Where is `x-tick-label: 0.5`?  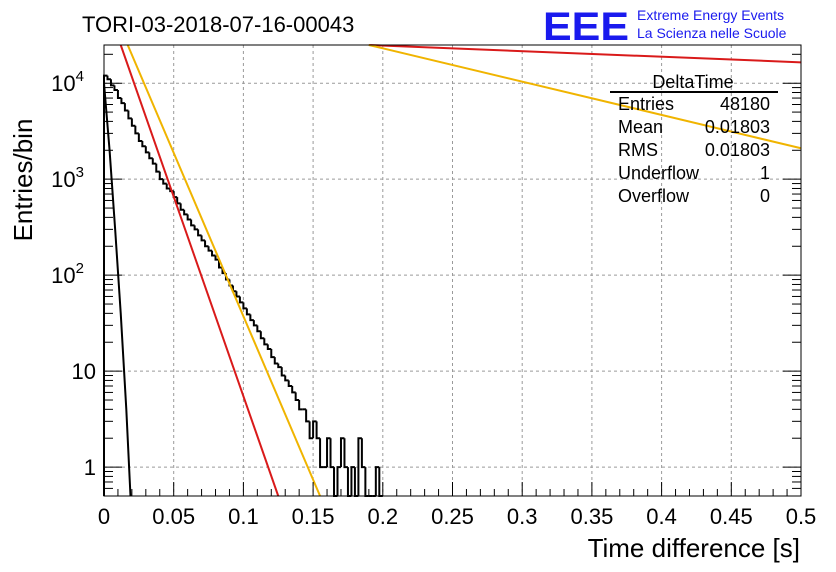
x-tick-label: 0.5 is located at coordinates (801, 516).